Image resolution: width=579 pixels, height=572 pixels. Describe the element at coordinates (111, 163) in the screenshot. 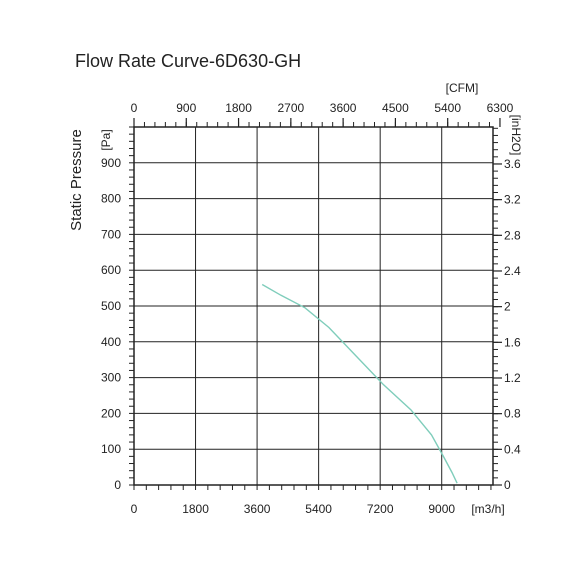

I see `y-tick-label: 900` at that location.